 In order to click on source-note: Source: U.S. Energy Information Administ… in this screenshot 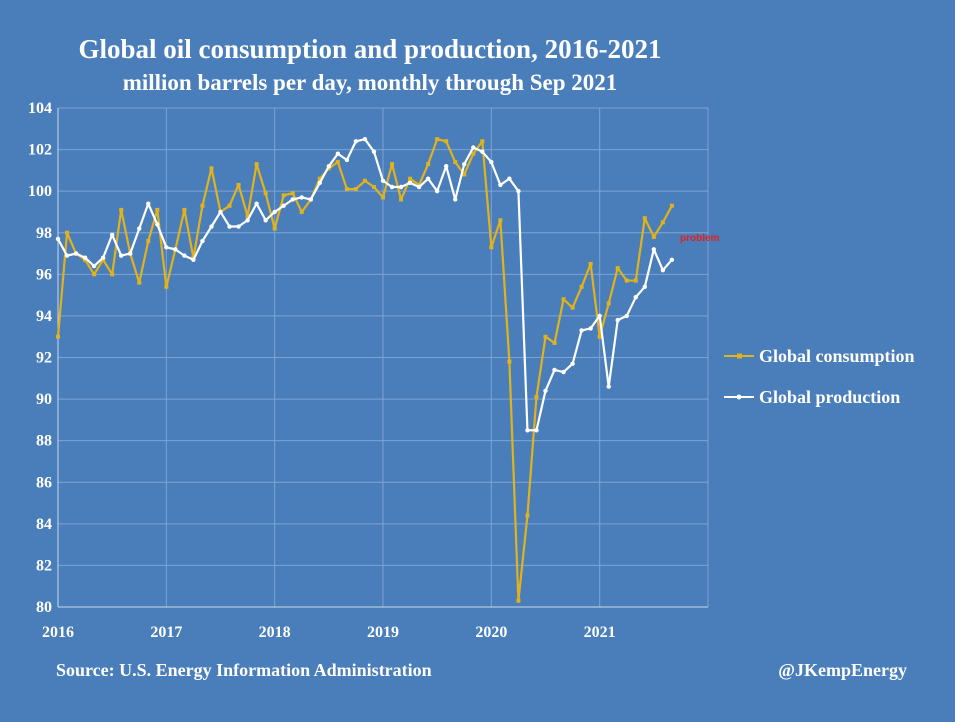, I will do `click(244, 670)`.